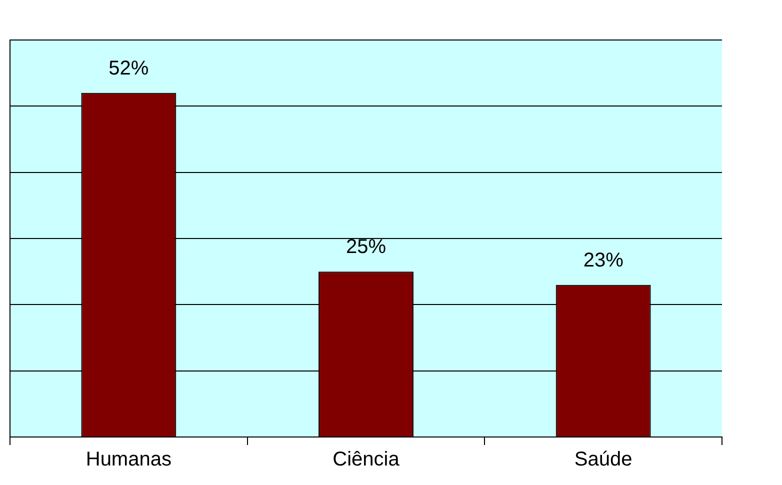 The image size is (782, 485). What do you see at coordinates (366, 247) in the screenshot?
I see `data-label: 25%` at bounding box center [366, 247].